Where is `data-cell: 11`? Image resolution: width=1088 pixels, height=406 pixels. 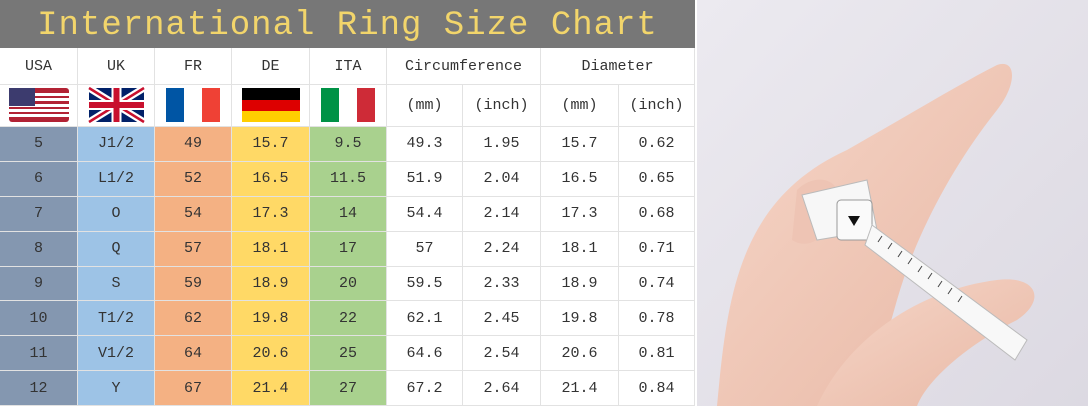
data-cell: 11 is located at coordinates (39, 354).